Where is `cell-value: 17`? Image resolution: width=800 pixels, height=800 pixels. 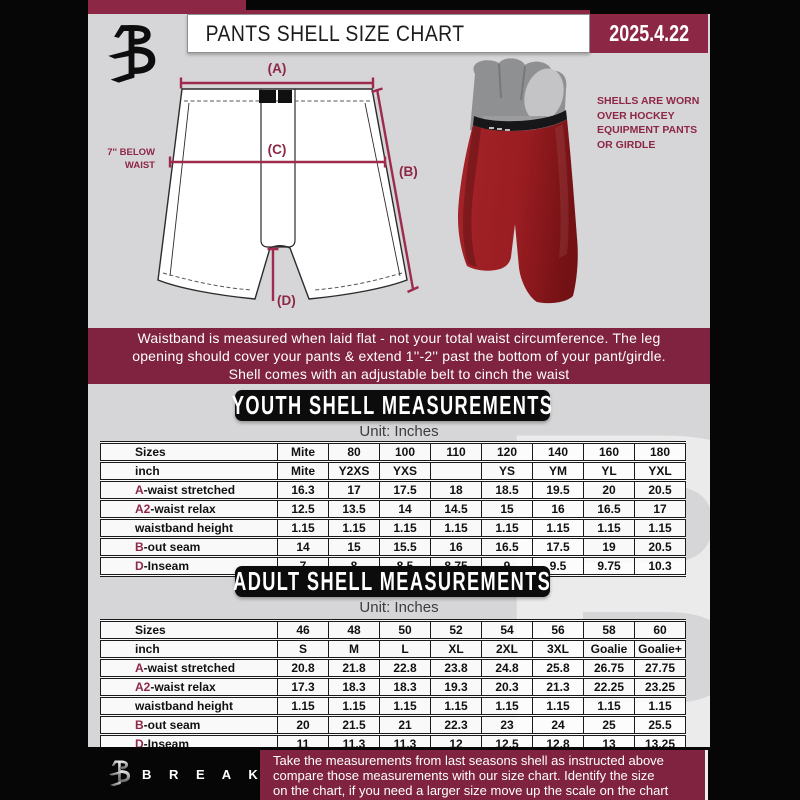 cell-value: 17 is located at coordinates (354, 490).